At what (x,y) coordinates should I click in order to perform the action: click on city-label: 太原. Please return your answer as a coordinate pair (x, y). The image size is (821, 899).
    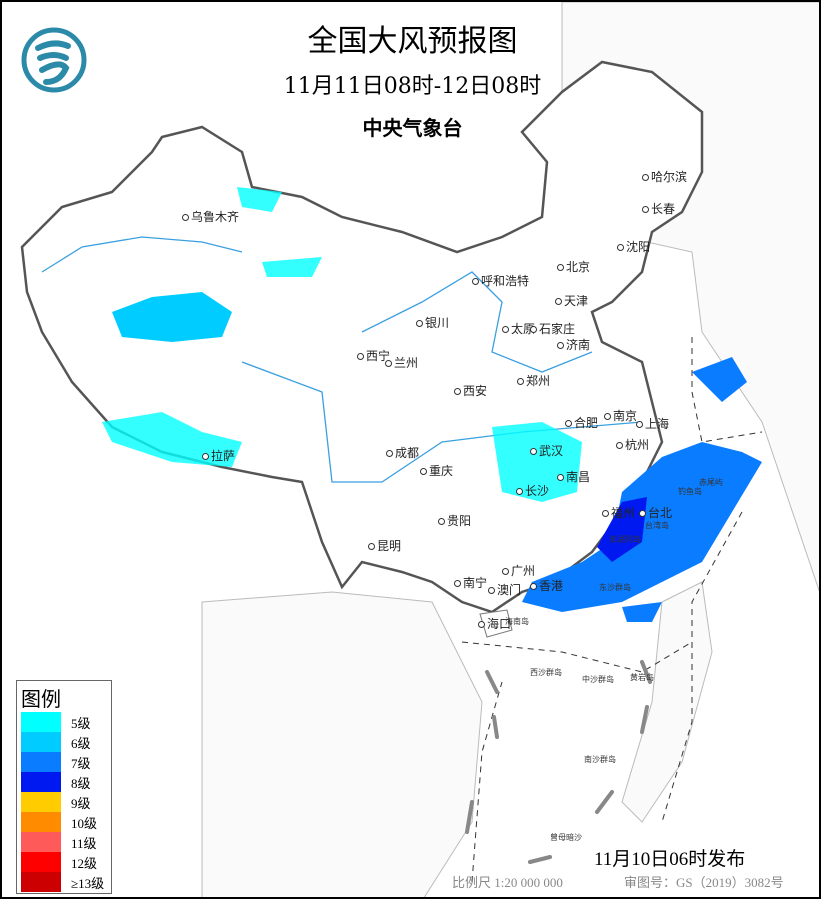
    Looking at the image, I should click on (518, 328).